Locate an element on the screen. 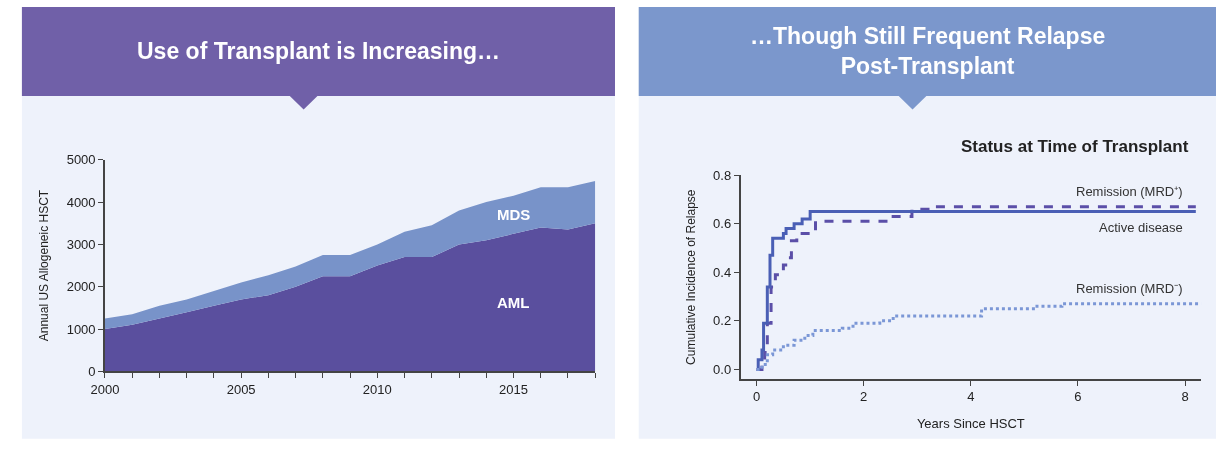 This screenshot has width=1216, height=449. y-tick-label: 5000 is located at coordinates (81, 160).